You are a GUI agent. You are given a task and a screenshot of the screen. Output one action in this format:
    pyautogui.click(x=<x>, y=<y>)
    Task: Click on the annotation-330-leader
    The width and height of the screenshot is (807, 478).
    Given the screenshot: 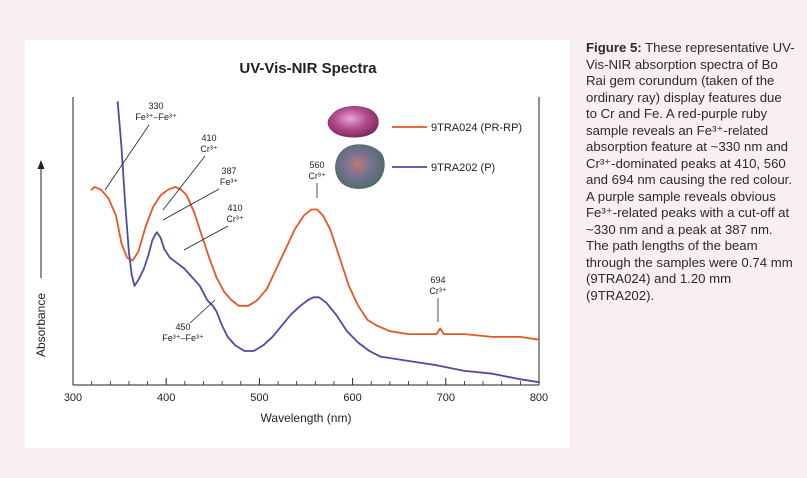 What is the action you would take?
    pyautogui.click(x=127, y=157)
    